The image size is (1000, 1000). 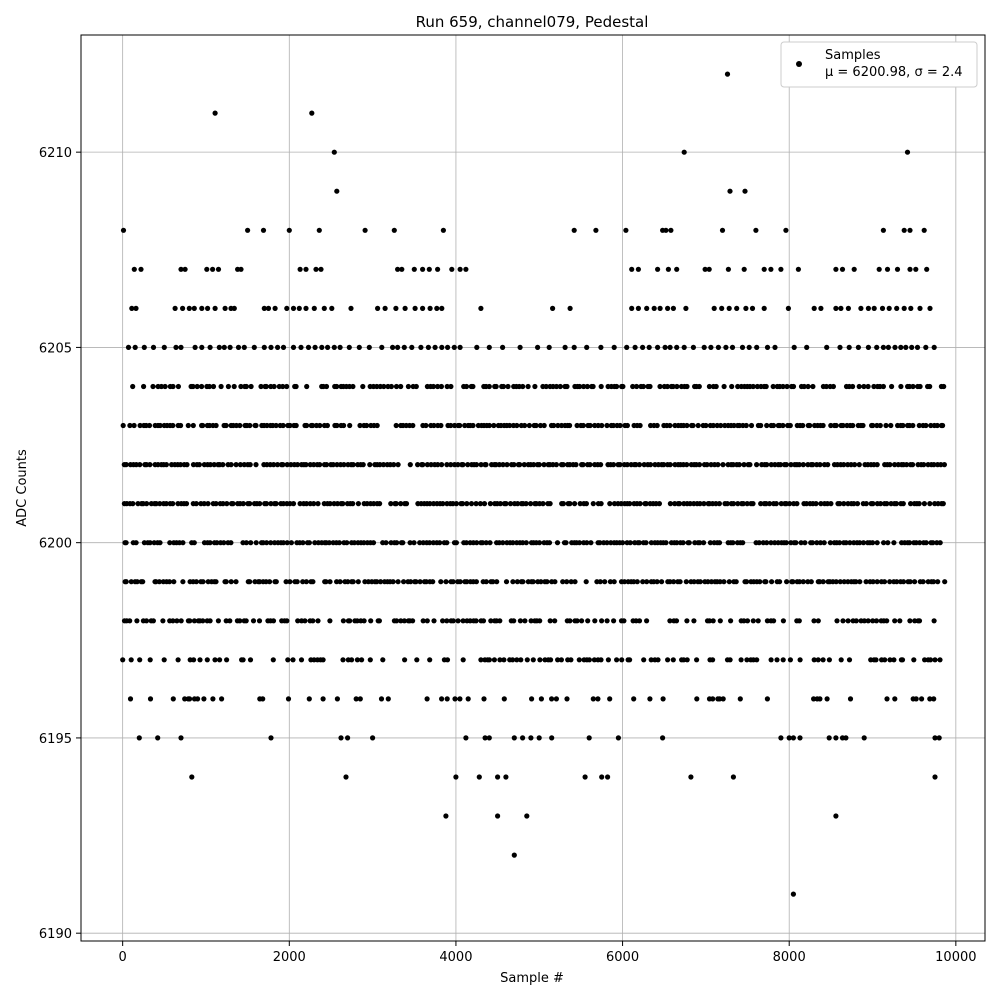 What do you see at coordinates (55, 153) in the screenshot?
I see `y-tick-label: 6210` at bounding box center [55, 153].